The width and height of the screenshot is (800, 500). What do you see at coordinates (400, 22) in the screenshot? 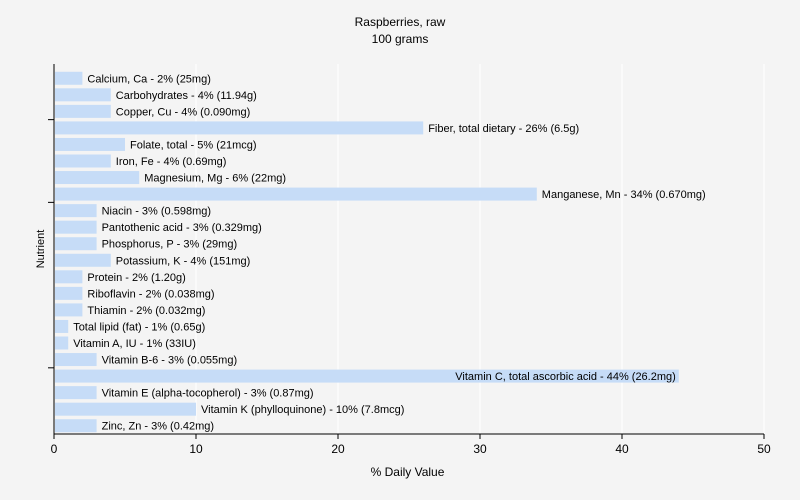
I see `chart-title: Raspberries, raw` at bounding box center [400, 22].